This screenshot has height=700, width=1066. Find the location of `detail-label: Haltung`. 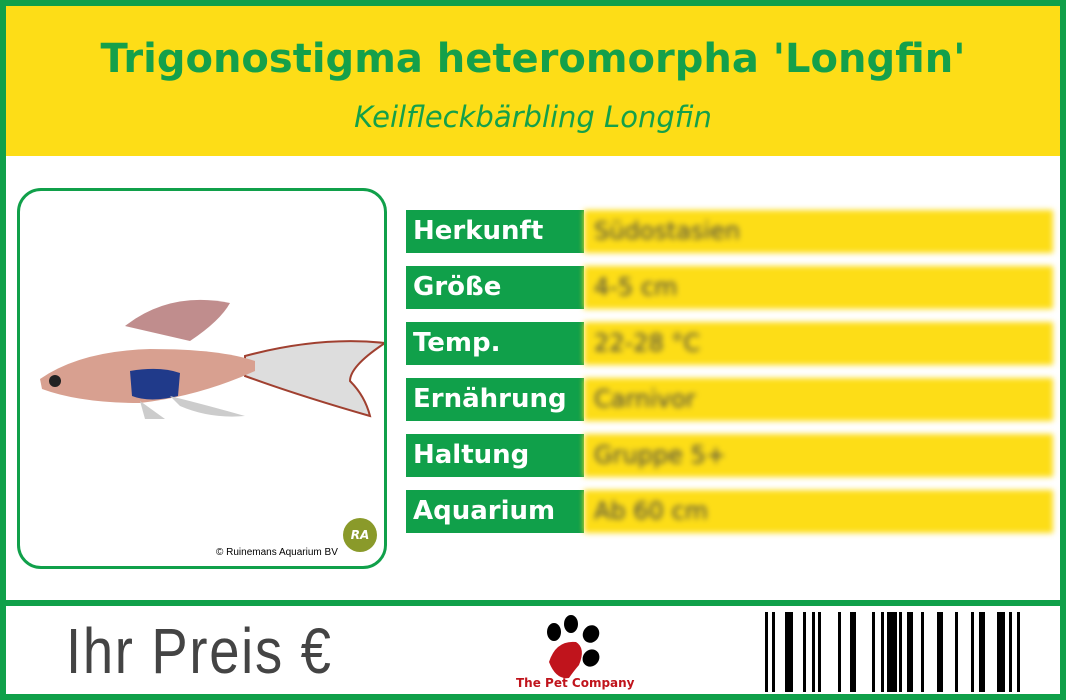

detail-label: Haltung is located at coordinates (495, 455).